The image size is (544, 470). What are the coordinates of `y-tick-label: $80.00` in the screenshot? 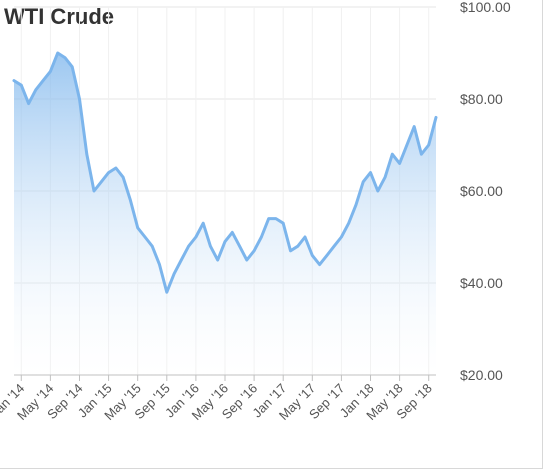 It's located at (481, 99).